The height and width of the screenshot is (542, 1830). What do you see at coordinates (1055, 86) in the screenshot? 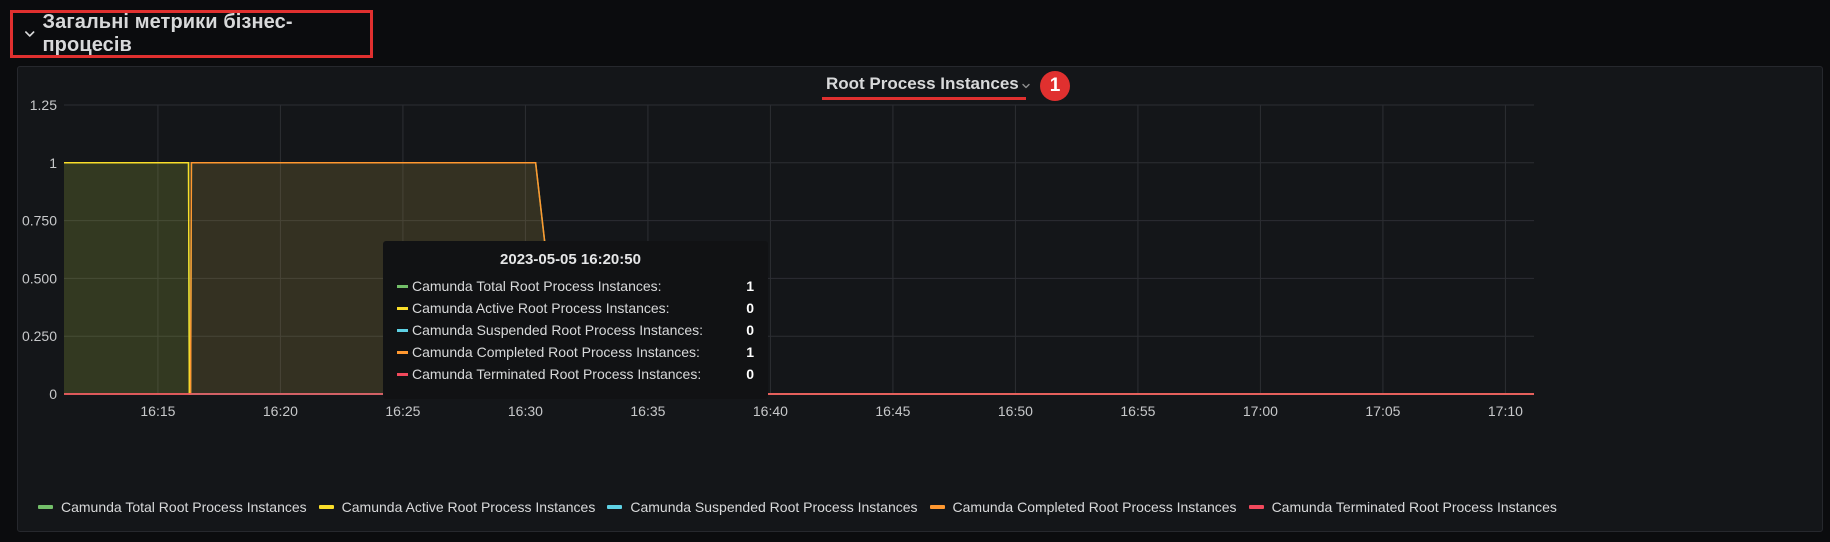
I see `annotation-badge: 1` at bounding box center [1055, 86].